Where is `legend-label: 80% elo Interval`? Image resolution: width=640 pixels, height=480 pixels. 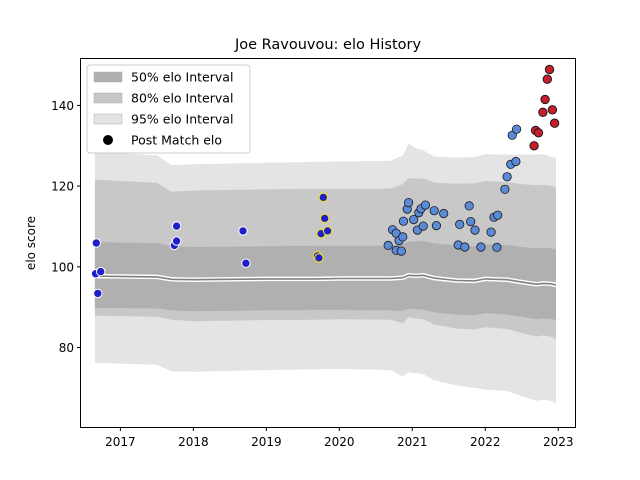 legend-label: 80% elo Interval is located at coordinates (182, 98).